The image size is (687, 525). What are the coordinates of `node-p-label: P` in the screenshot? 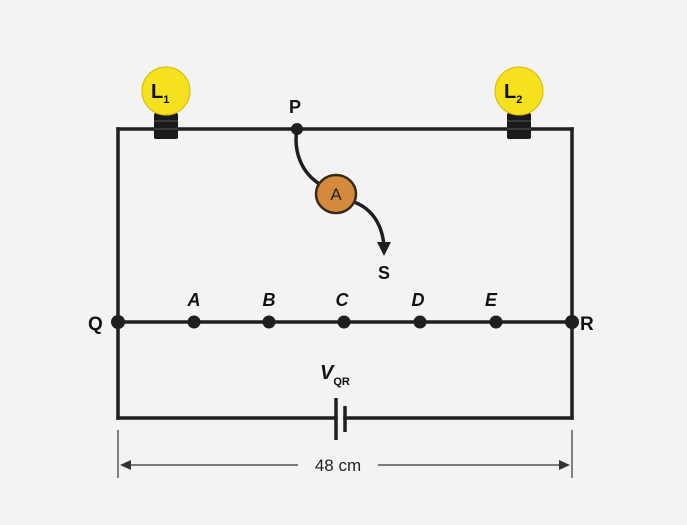 It's located at (295, 107).